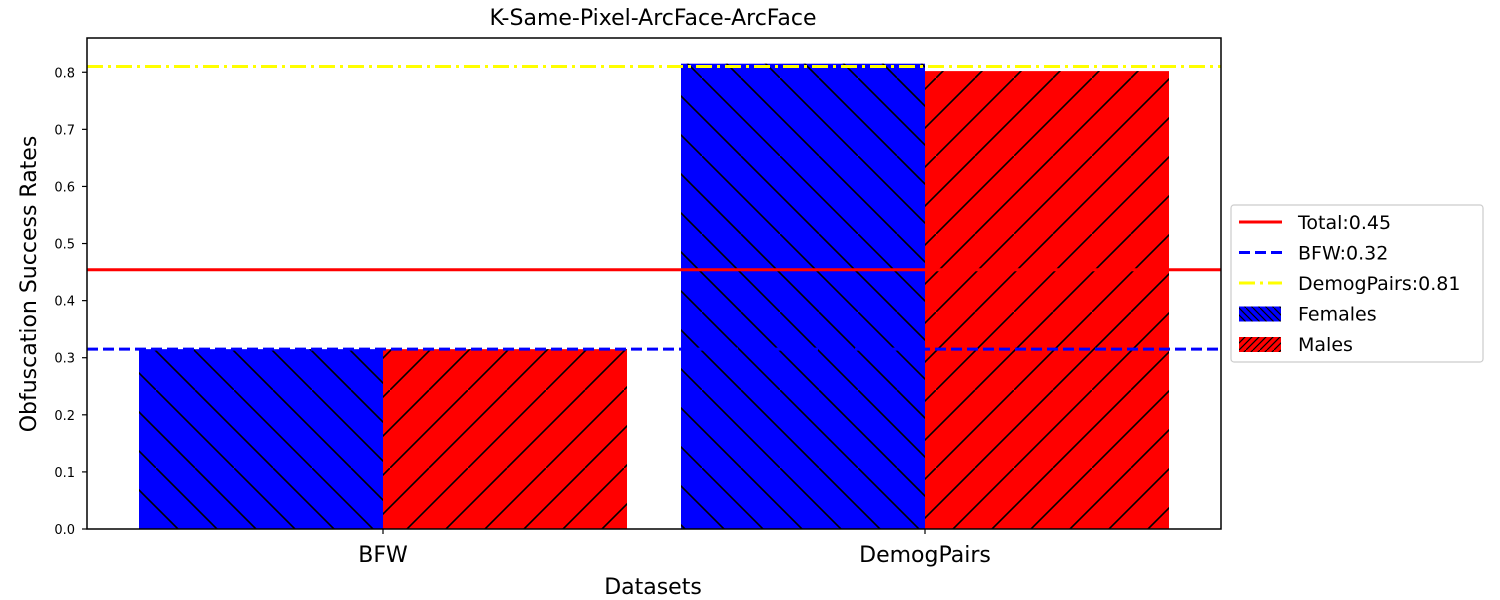 The height and width of the screenshot is (600, 1500). What do you see at coordinates (64, 359) in the screenshot?
I see `y-tick-label: 0.3` at bounding box center [64, 359].